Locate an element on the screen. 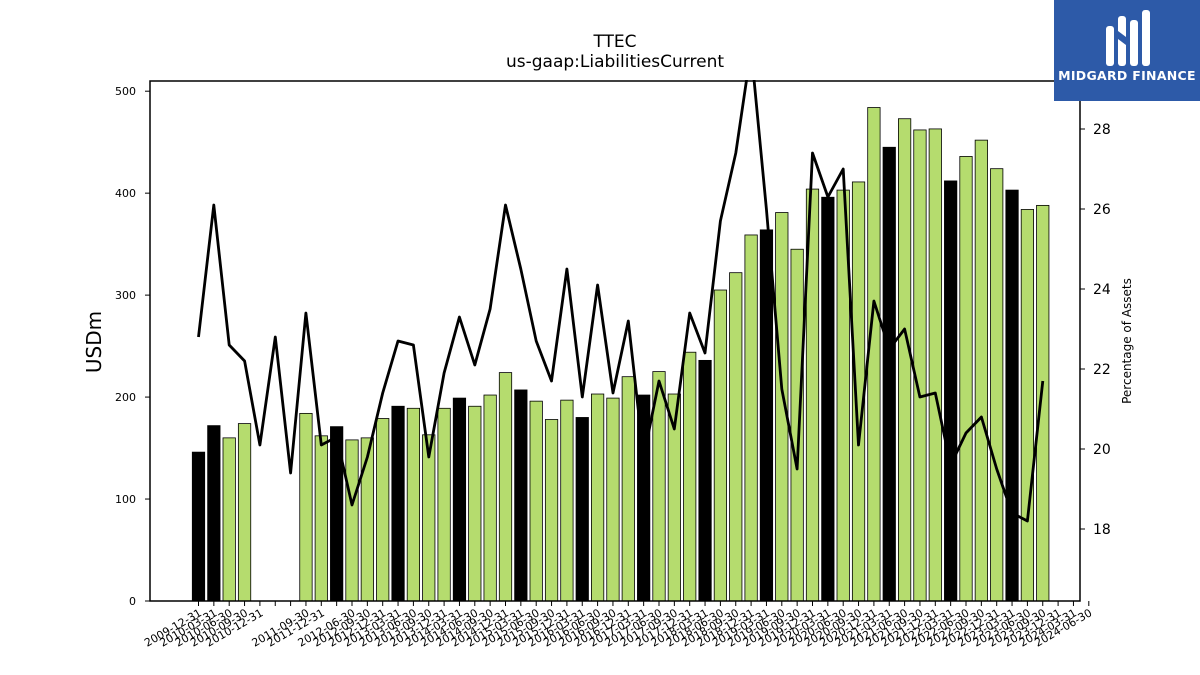  chart-title: TTEC is located at coordinates (615, 42).